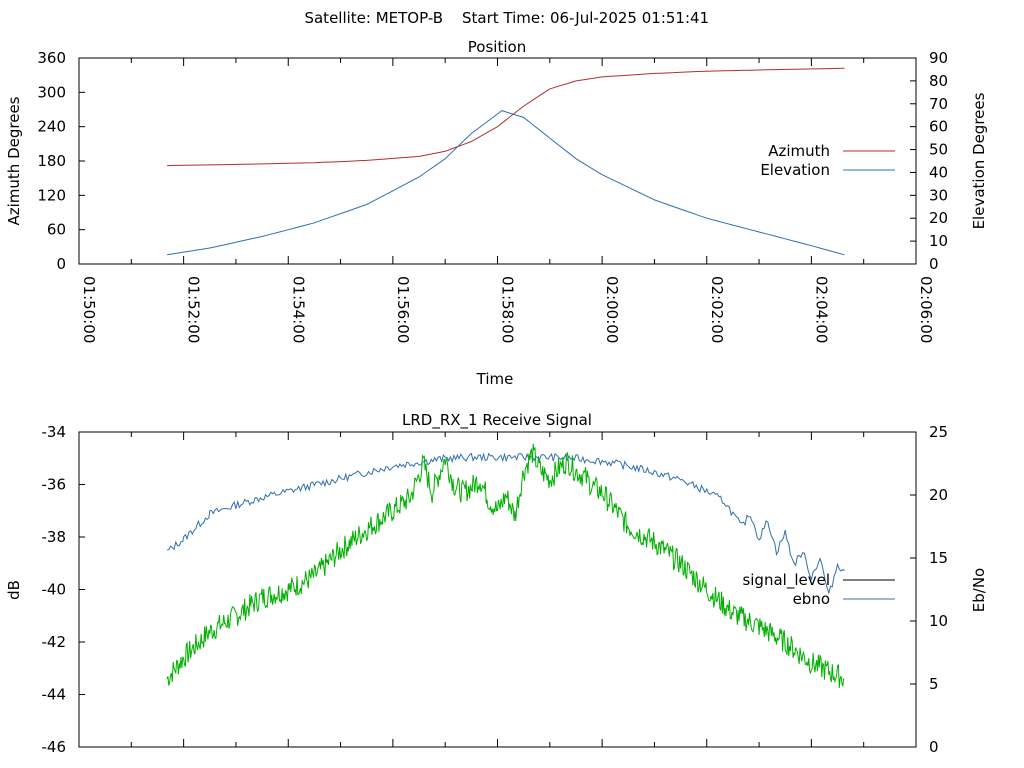 This screenshot has height=768, width=1024. I want to click on y-tick-label: 360, so click(51, 58).